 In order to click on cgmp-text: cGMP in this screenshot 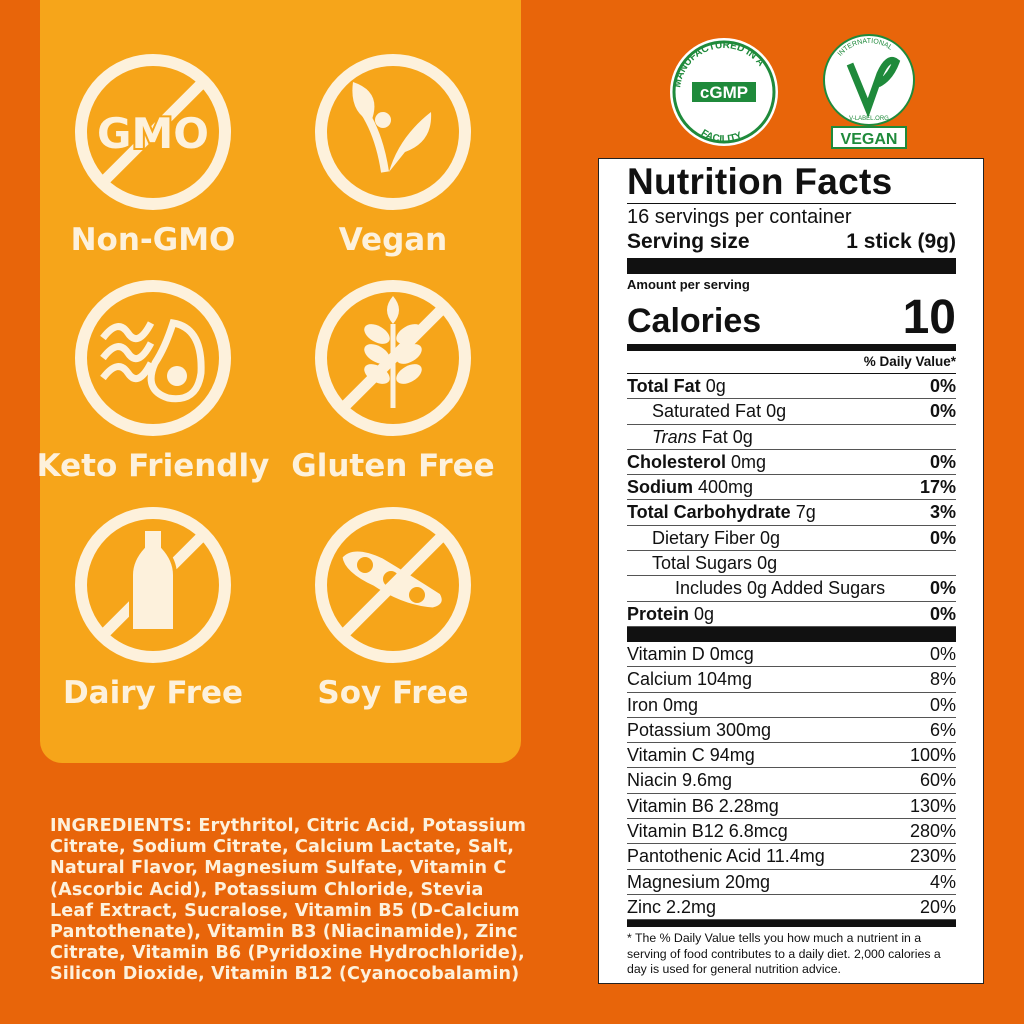, I will do `click(724, 92)`.